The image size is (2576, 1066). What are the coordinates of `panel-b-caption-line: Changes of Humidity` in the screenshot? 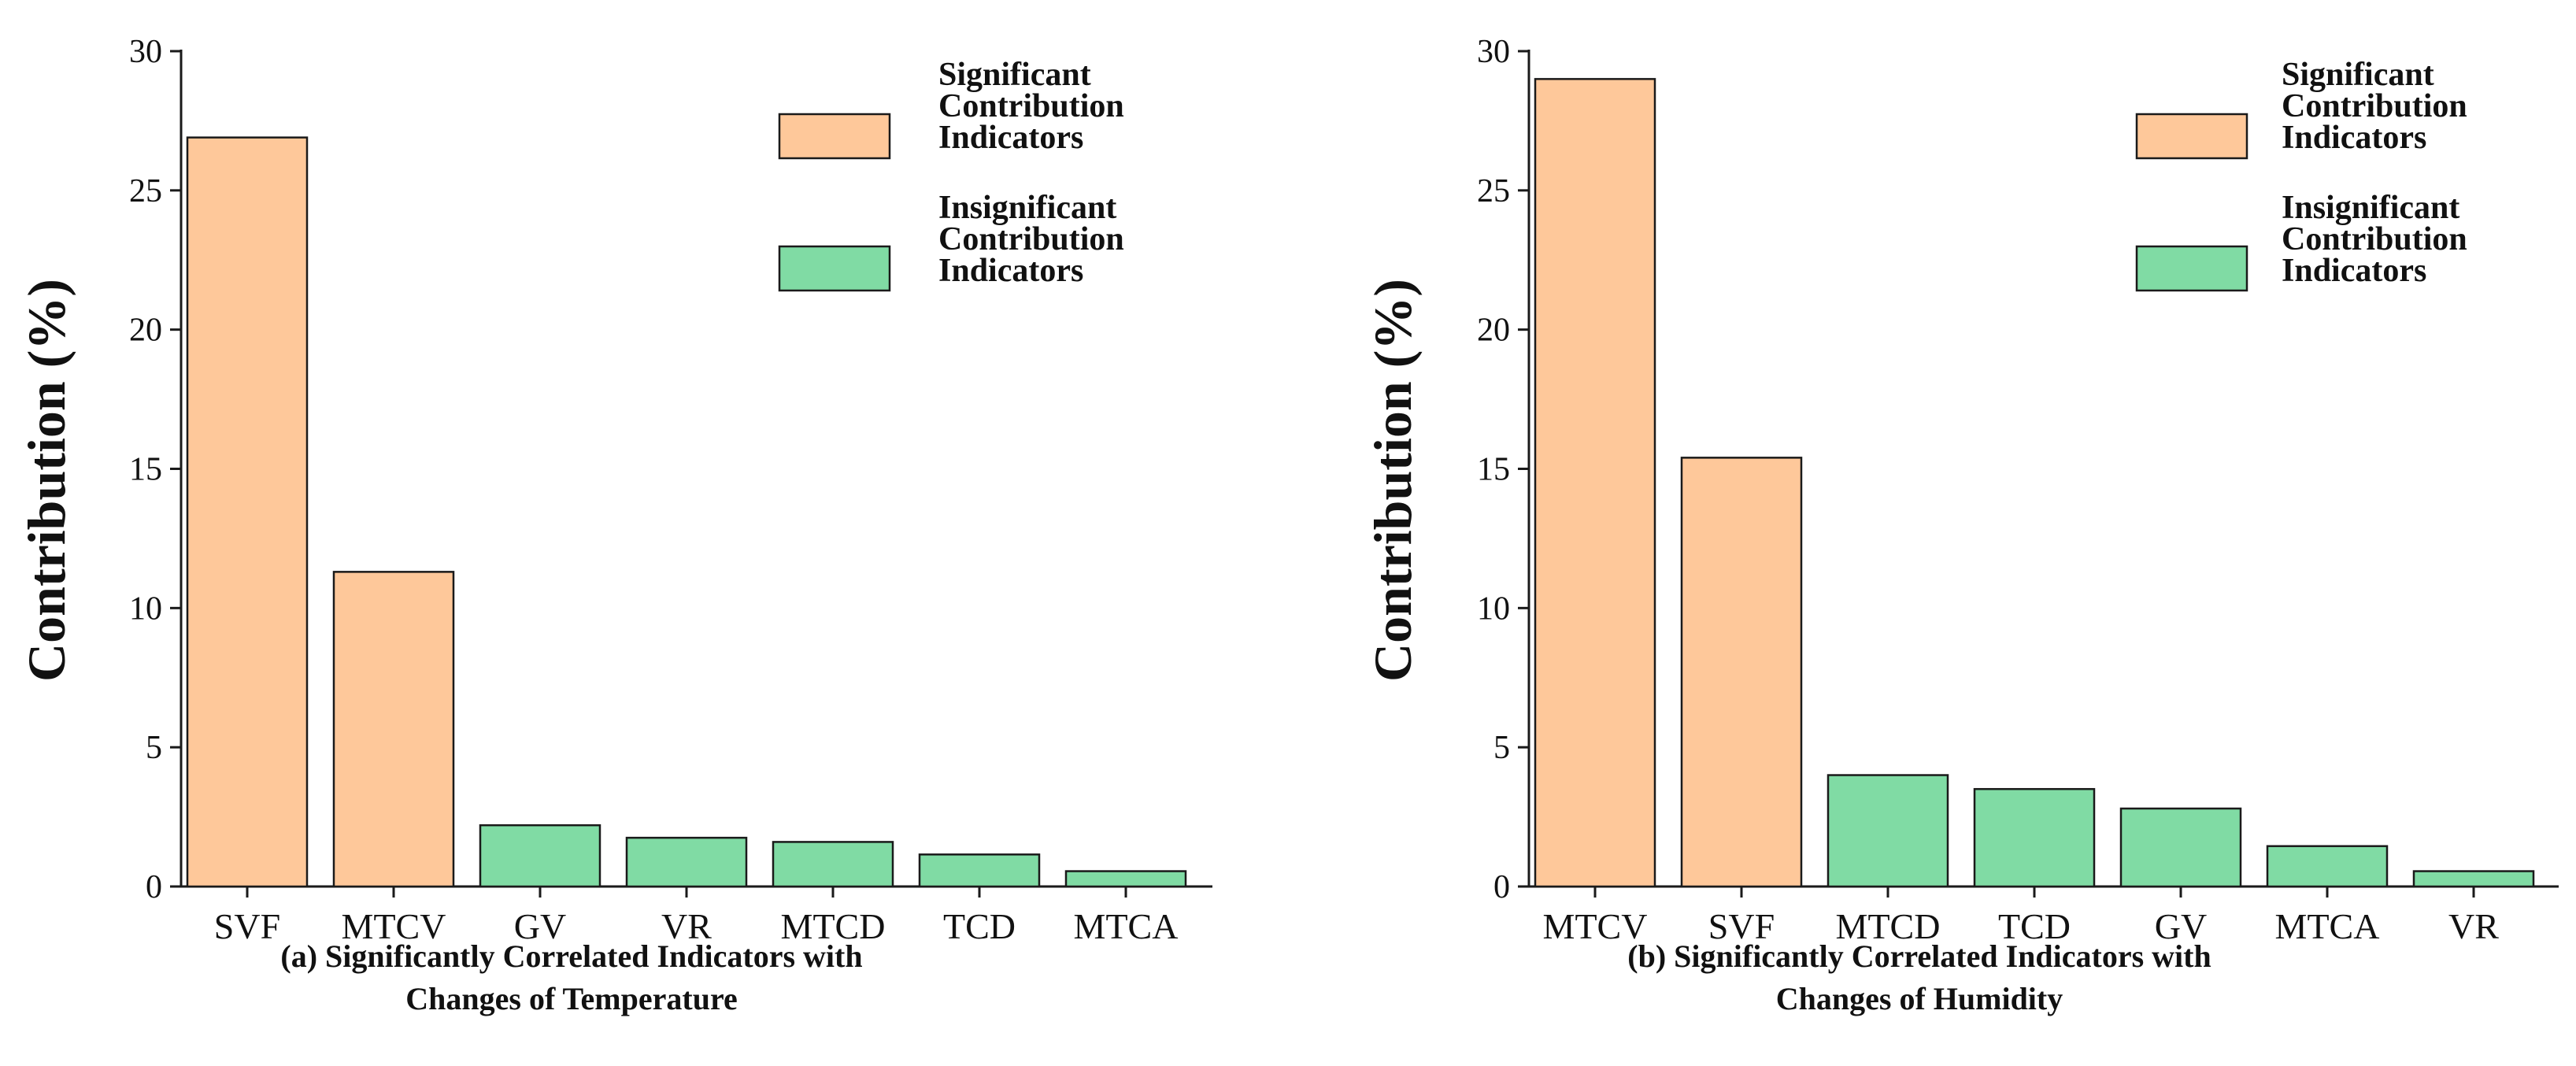 It's located at (1919, 999).